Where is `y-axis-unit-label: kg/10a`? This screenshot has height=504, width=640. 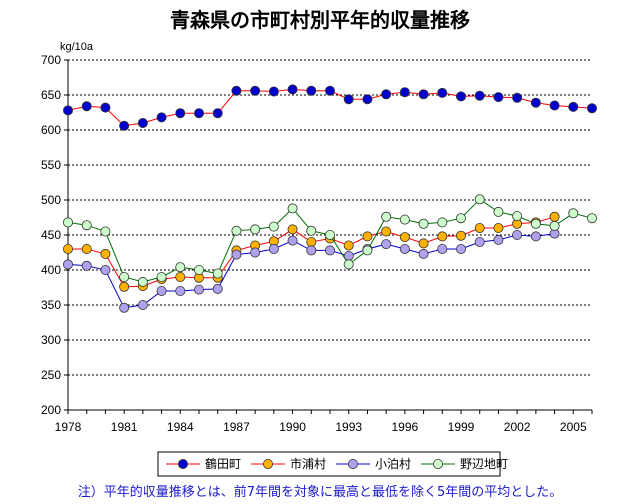
y-axis-unit-label: kg/10a is located at coordinates (77, 47).